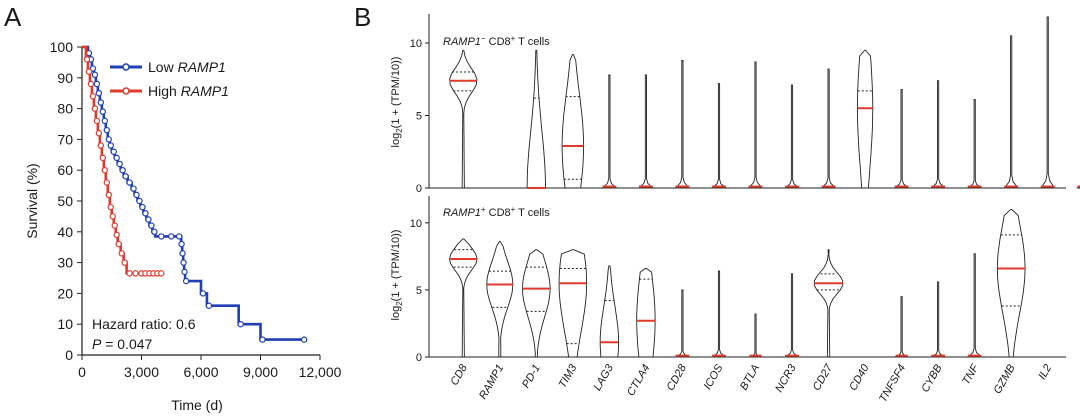 The height and width of the screenshot is (419, 1080). Describe the element at coordinates (32, 200) in the screenshot. I see `y-axis-title: Survival (%)` at that location.